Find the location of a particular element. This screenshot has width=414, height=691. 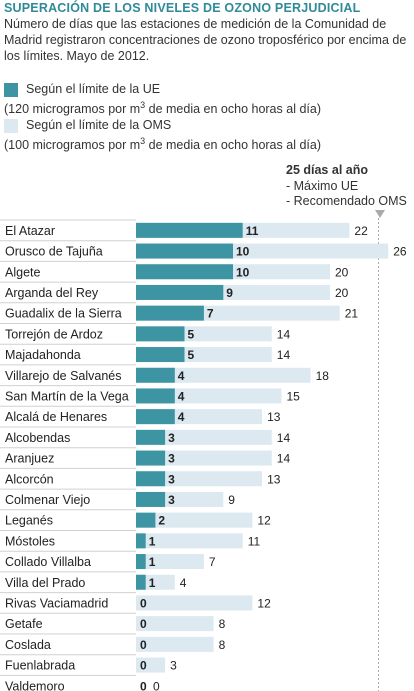

category-label: San Martín de la Vega is located at coordinates (67, 396).